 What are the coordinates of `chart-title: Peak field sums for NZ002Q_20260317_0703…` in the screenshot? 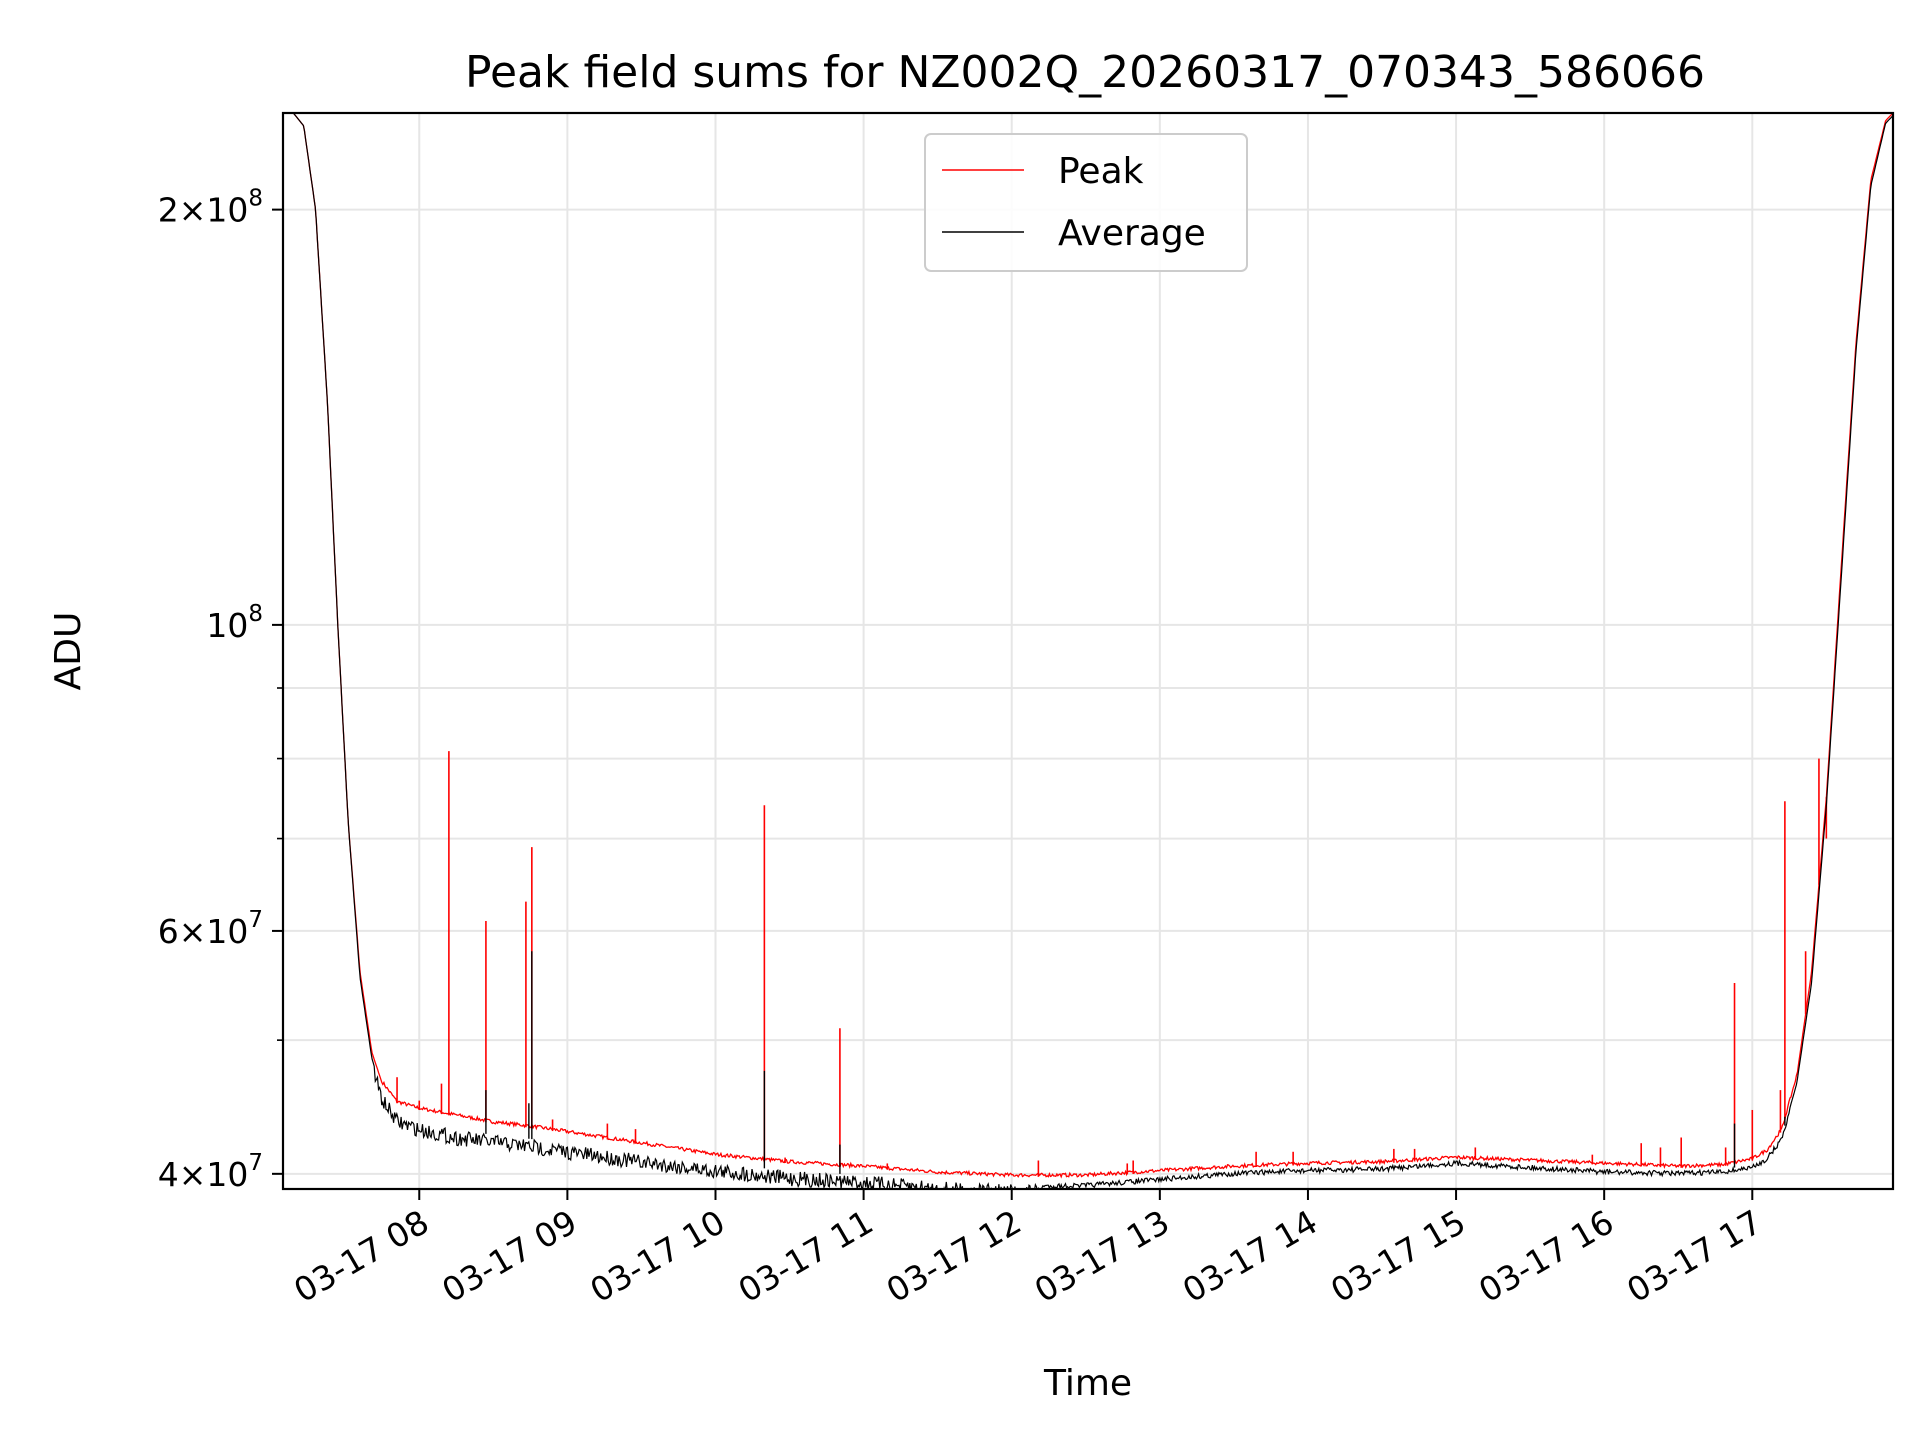 It's located at (1085, 72).